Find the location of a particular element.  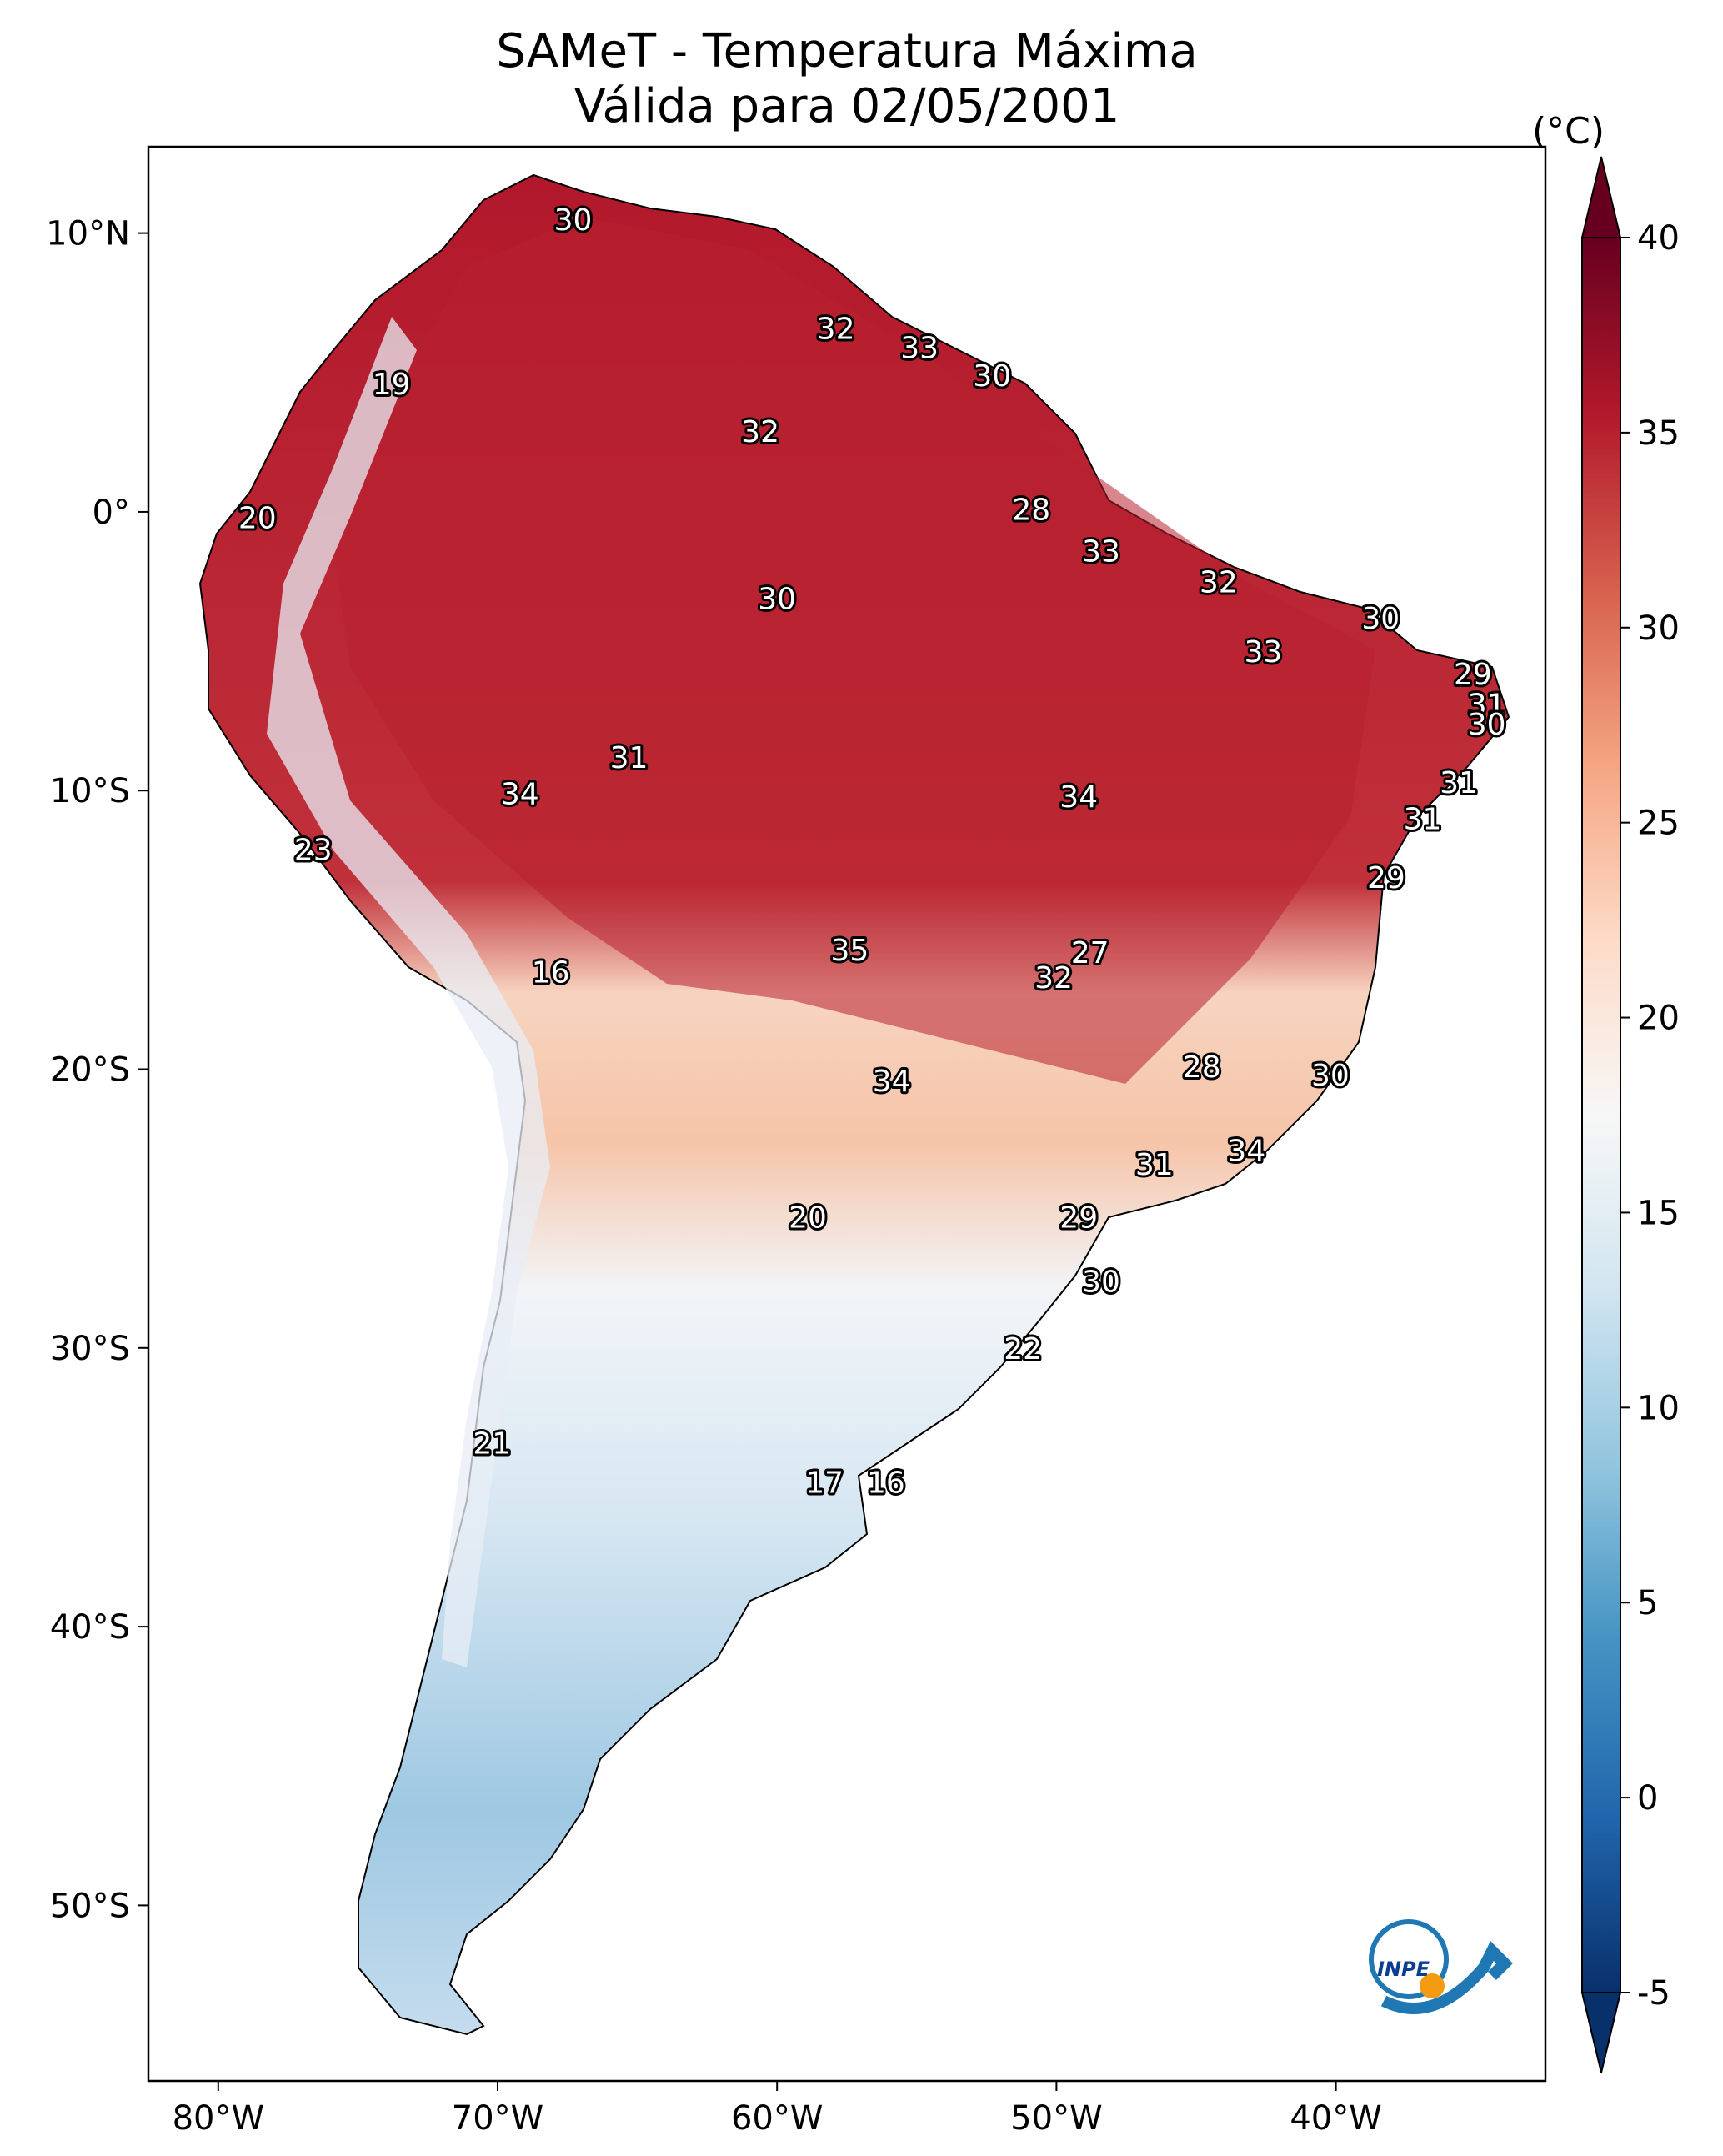

logo-arrow-icon is located at coordinates (1446, 1977).